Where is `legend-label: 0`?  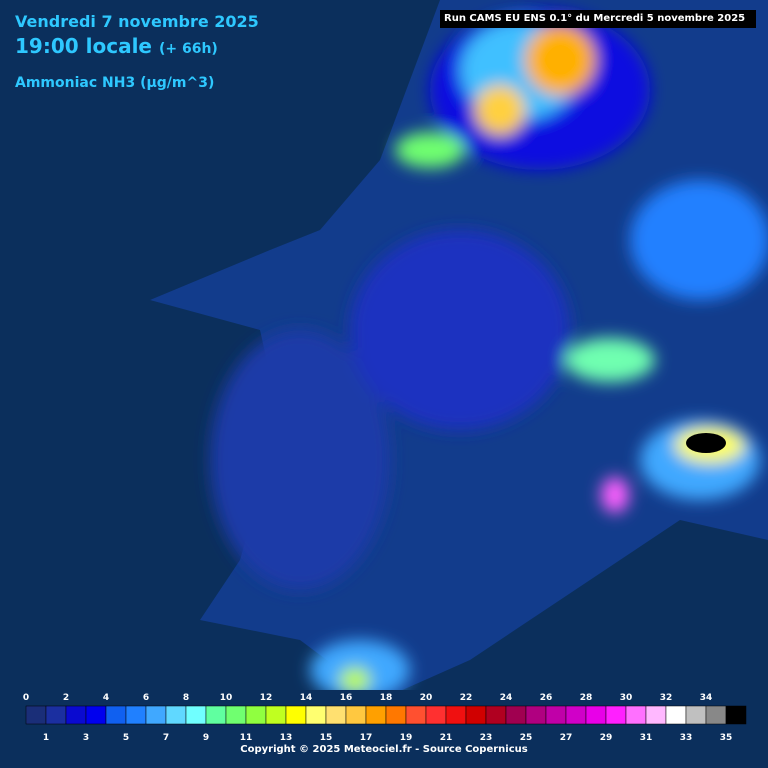
legend-label: 0 is located at coordinates (26, 698).